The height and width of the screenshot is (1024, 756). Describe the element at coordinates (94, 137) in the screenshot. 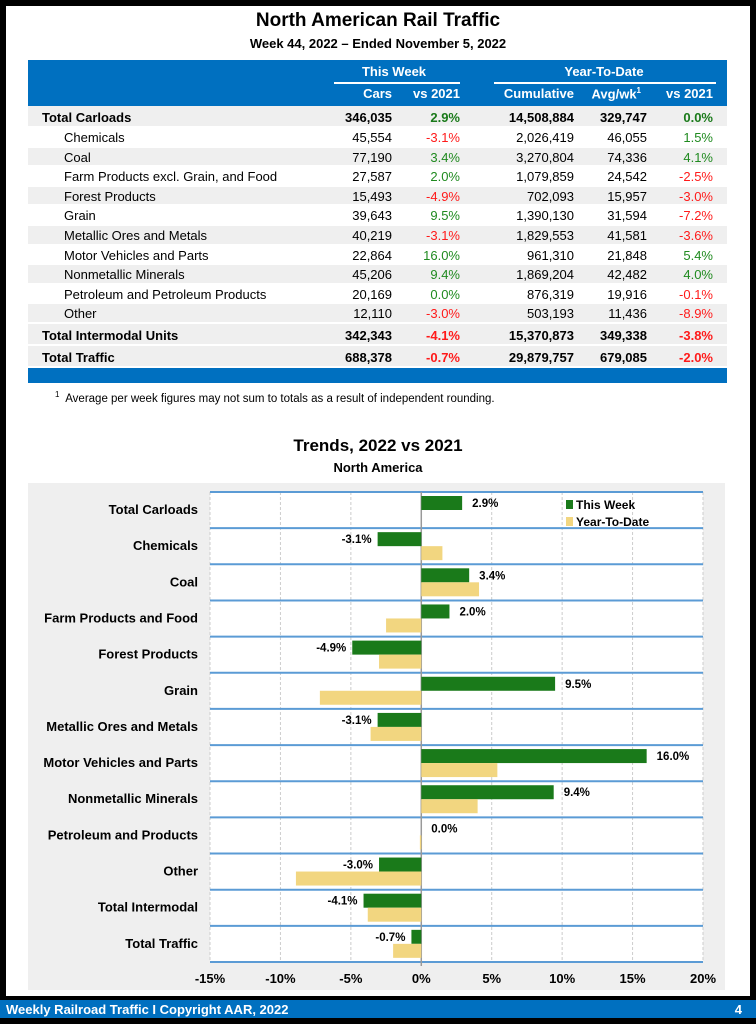

I see `row-label: Chemicals` at that location.